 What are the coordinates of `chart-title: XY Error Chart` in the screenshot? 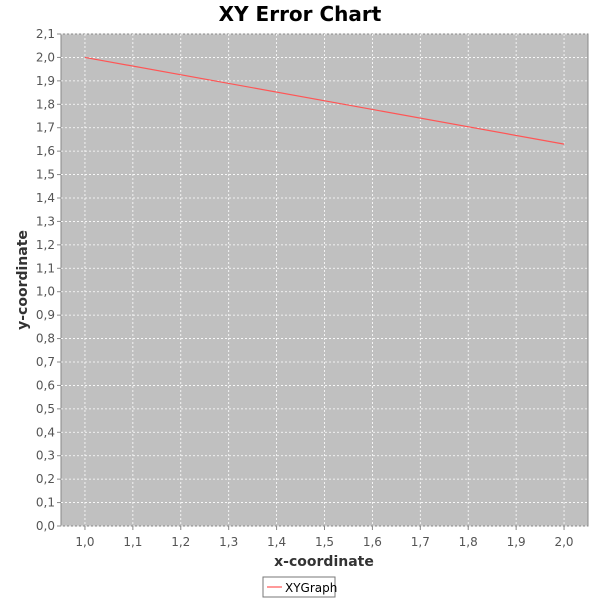 It's located at (300, 14).